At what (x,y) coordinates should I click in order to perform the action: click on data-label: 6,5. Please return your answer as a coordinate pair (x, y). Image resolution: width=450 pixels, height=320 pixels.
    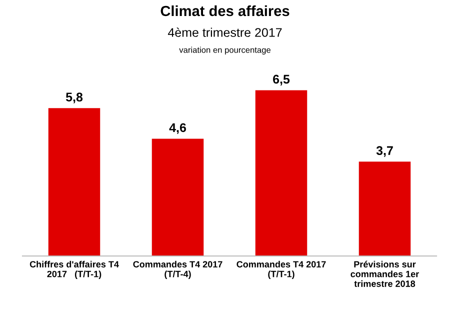
    Looking at the image, I should click on (281, 80).